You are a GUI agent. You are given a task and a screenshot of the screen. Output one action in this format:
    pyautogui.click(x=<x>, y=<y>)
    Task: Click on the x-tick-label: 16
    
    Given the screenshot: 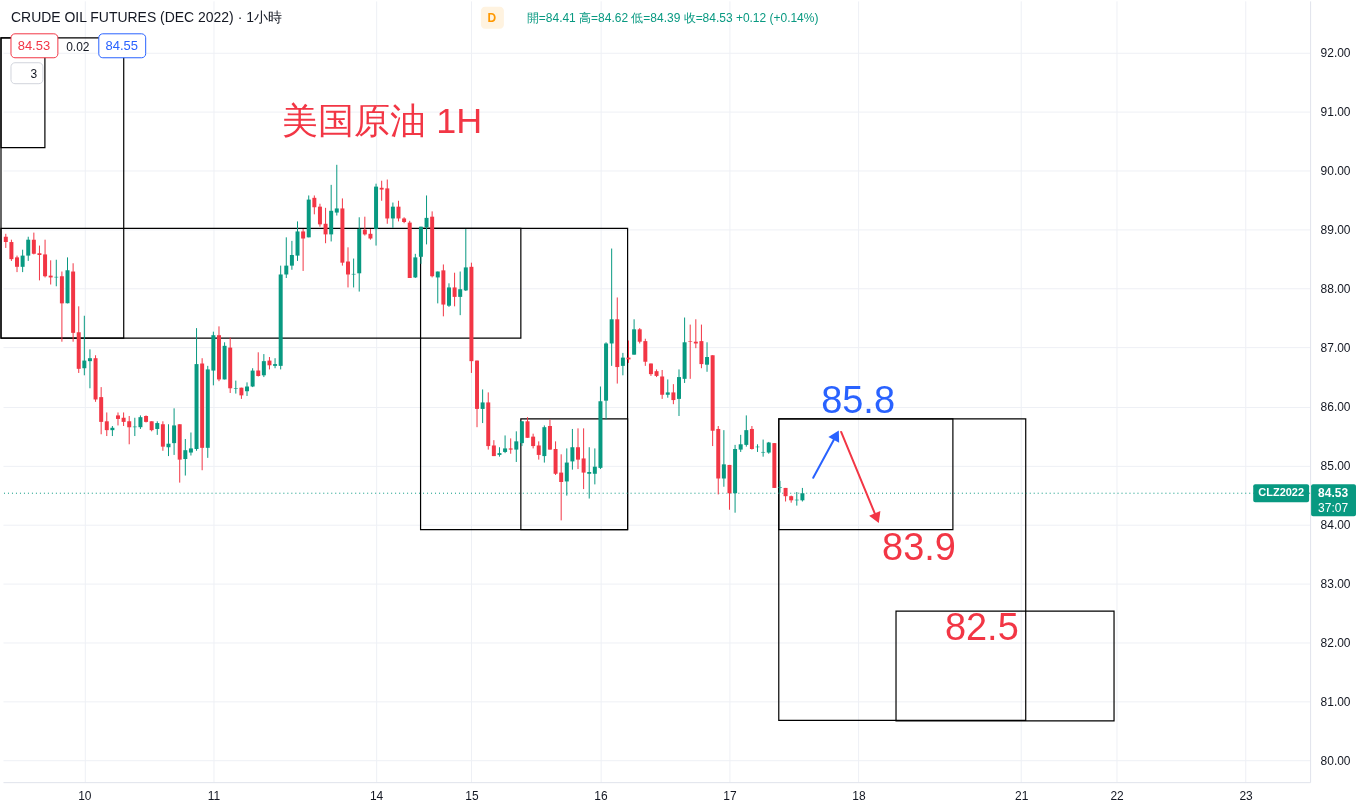 What is the action you would take?
    pyautogui.click(x=601, y=795)
    